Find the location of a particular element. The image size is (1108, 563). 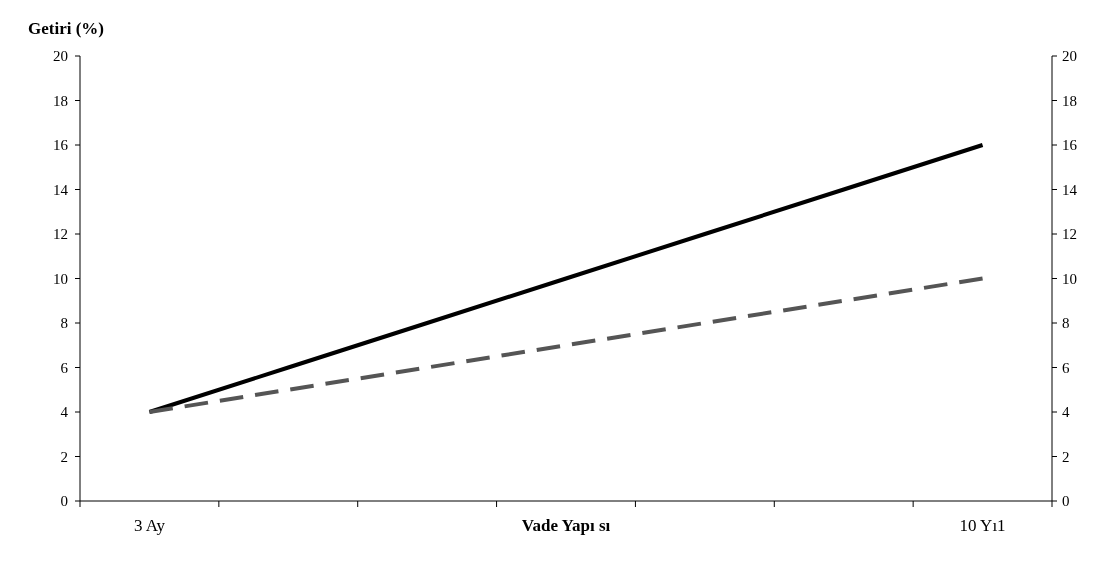

y2-tick-label: 20 is located at coordinates (1069, 56).